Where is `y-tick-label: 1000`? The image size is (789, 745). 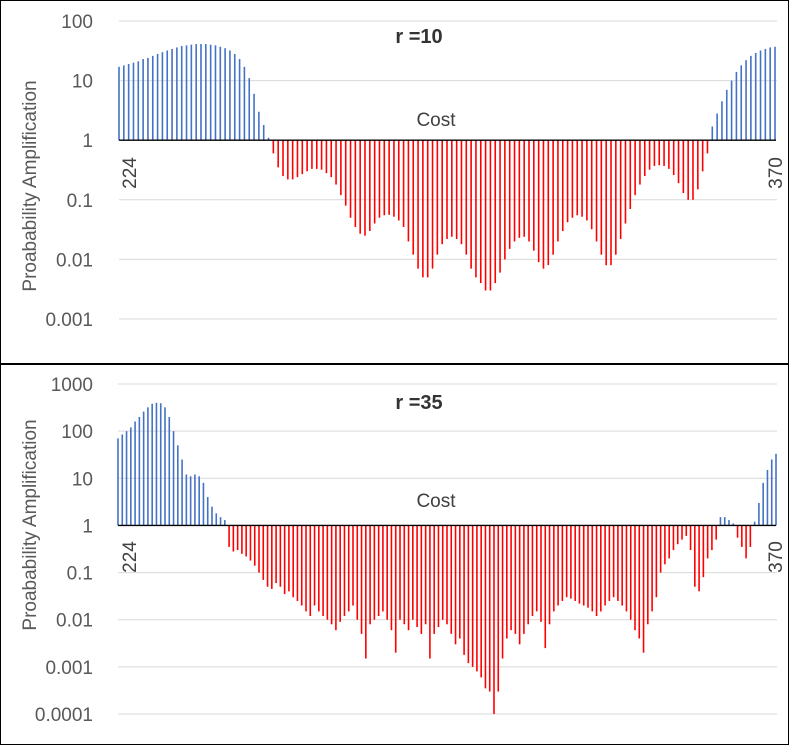
y-tick-label: 1000 is located at coordinates (72, 385).